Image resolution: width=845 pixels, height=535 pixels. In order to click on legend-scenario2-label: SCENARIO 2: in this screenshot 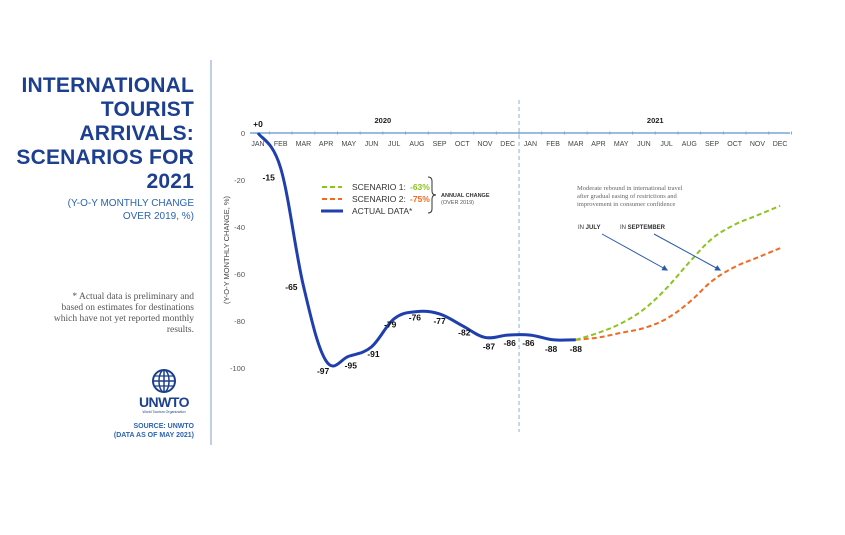, I will do `click(379, 199)`.